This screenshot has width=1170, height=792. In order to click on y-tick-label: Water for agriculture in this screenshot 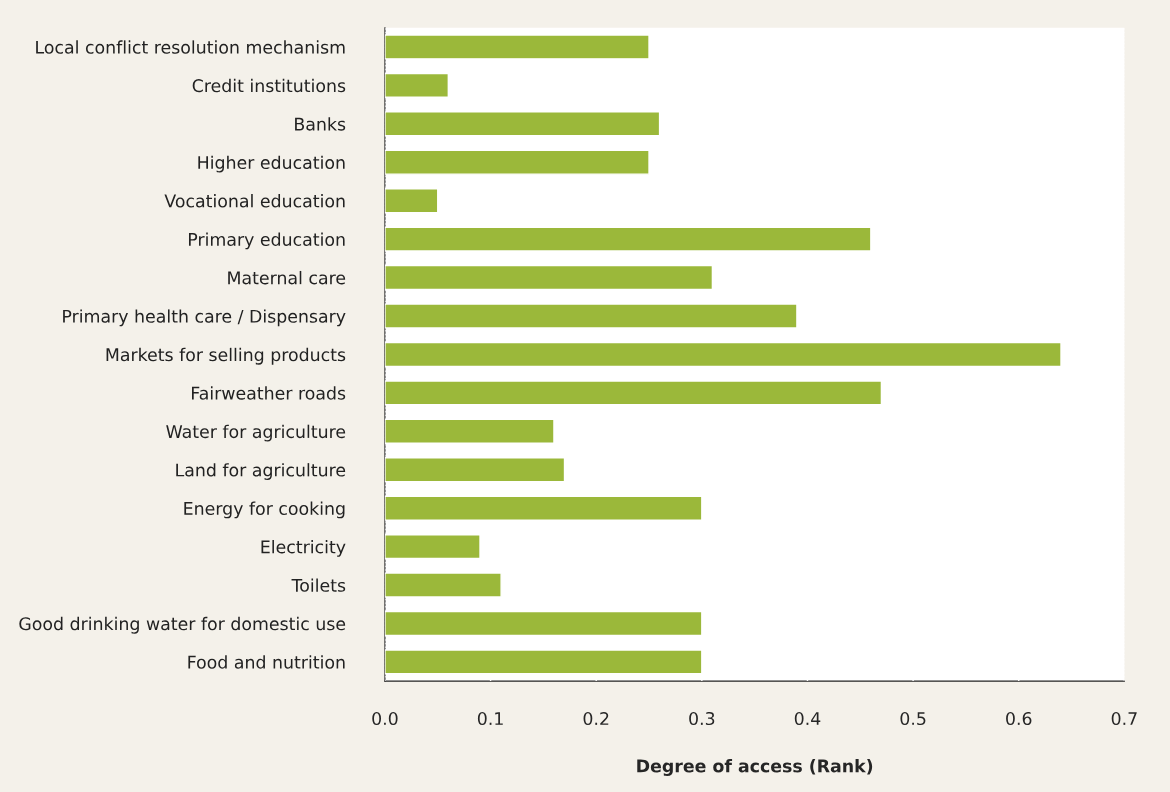, I will do `click(256, 433)`.